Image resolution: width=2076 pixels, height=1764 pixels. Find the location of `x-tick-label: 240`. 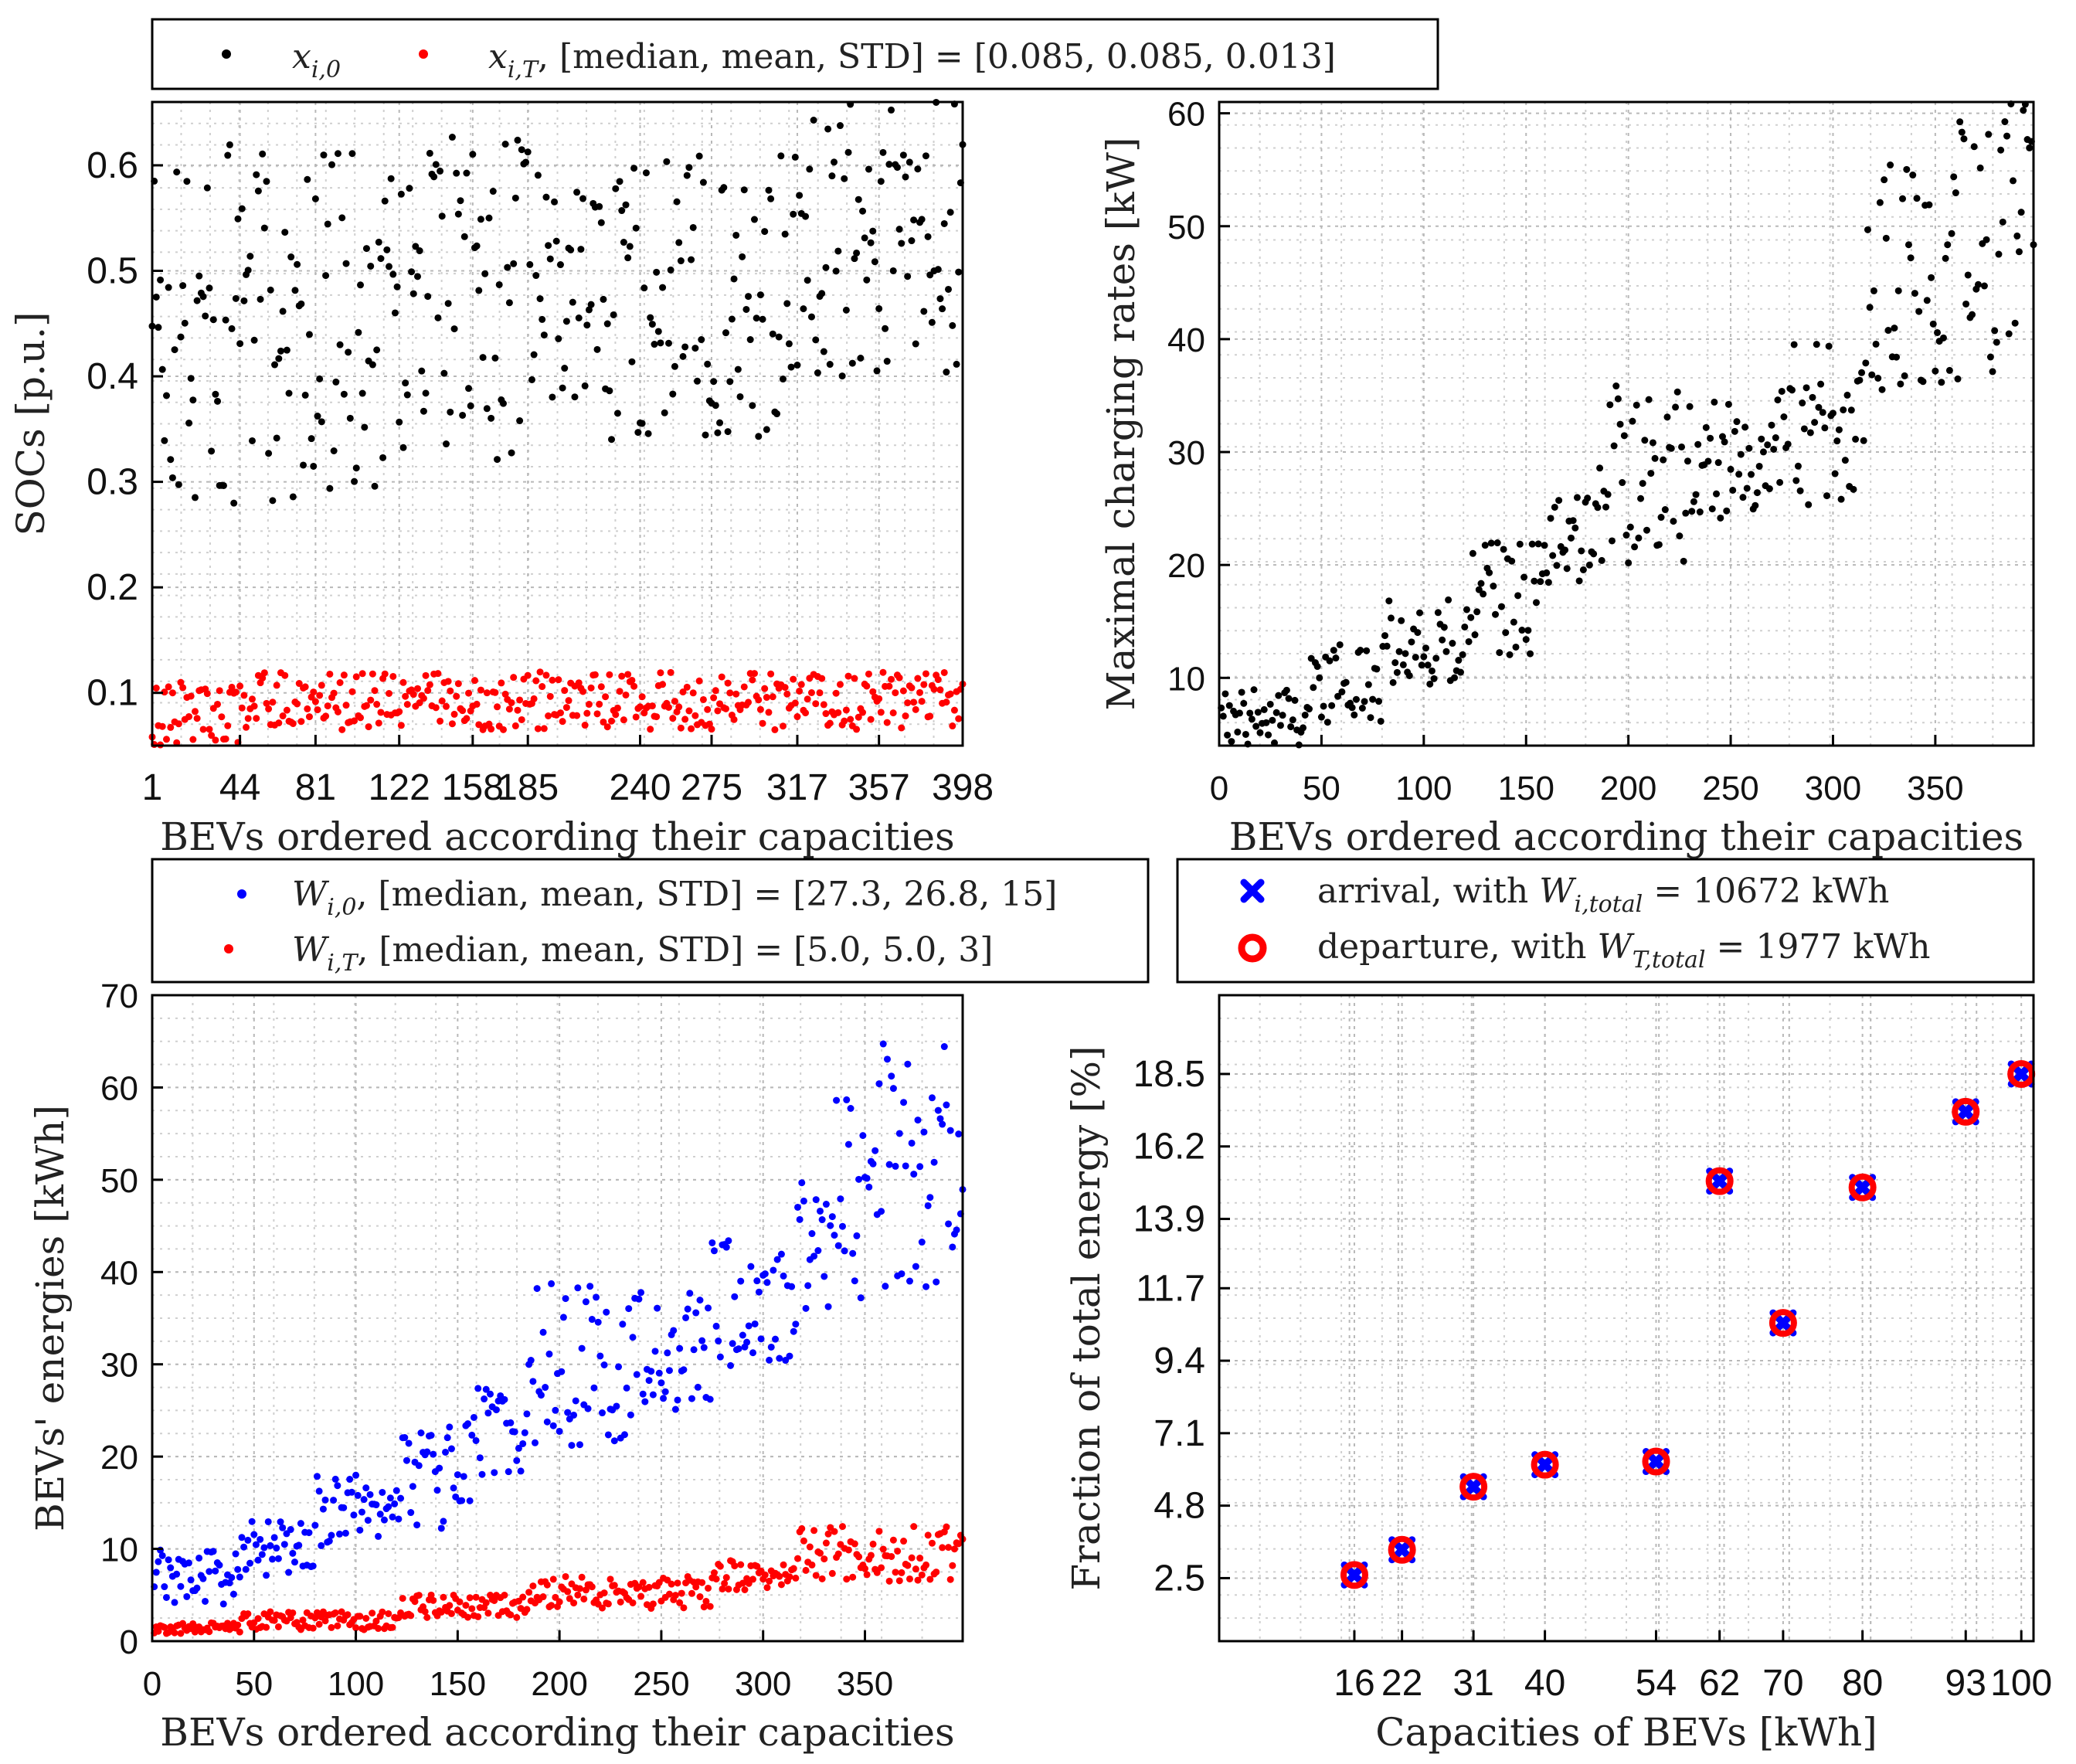

x-tick-label: 240 is located at coordinates (640, 787).